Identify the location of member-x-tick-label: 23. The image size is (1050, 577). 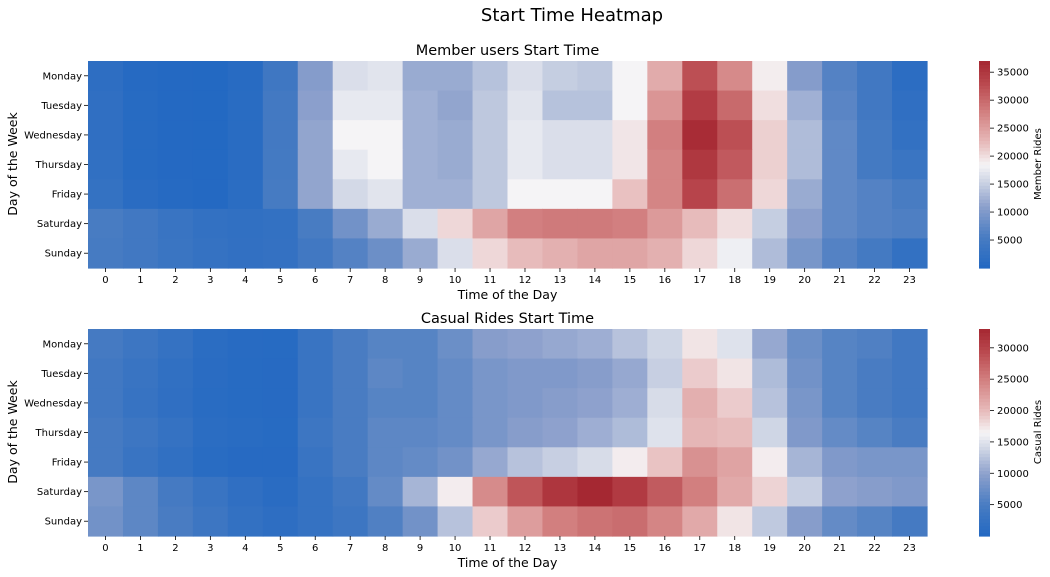
(909, 280).